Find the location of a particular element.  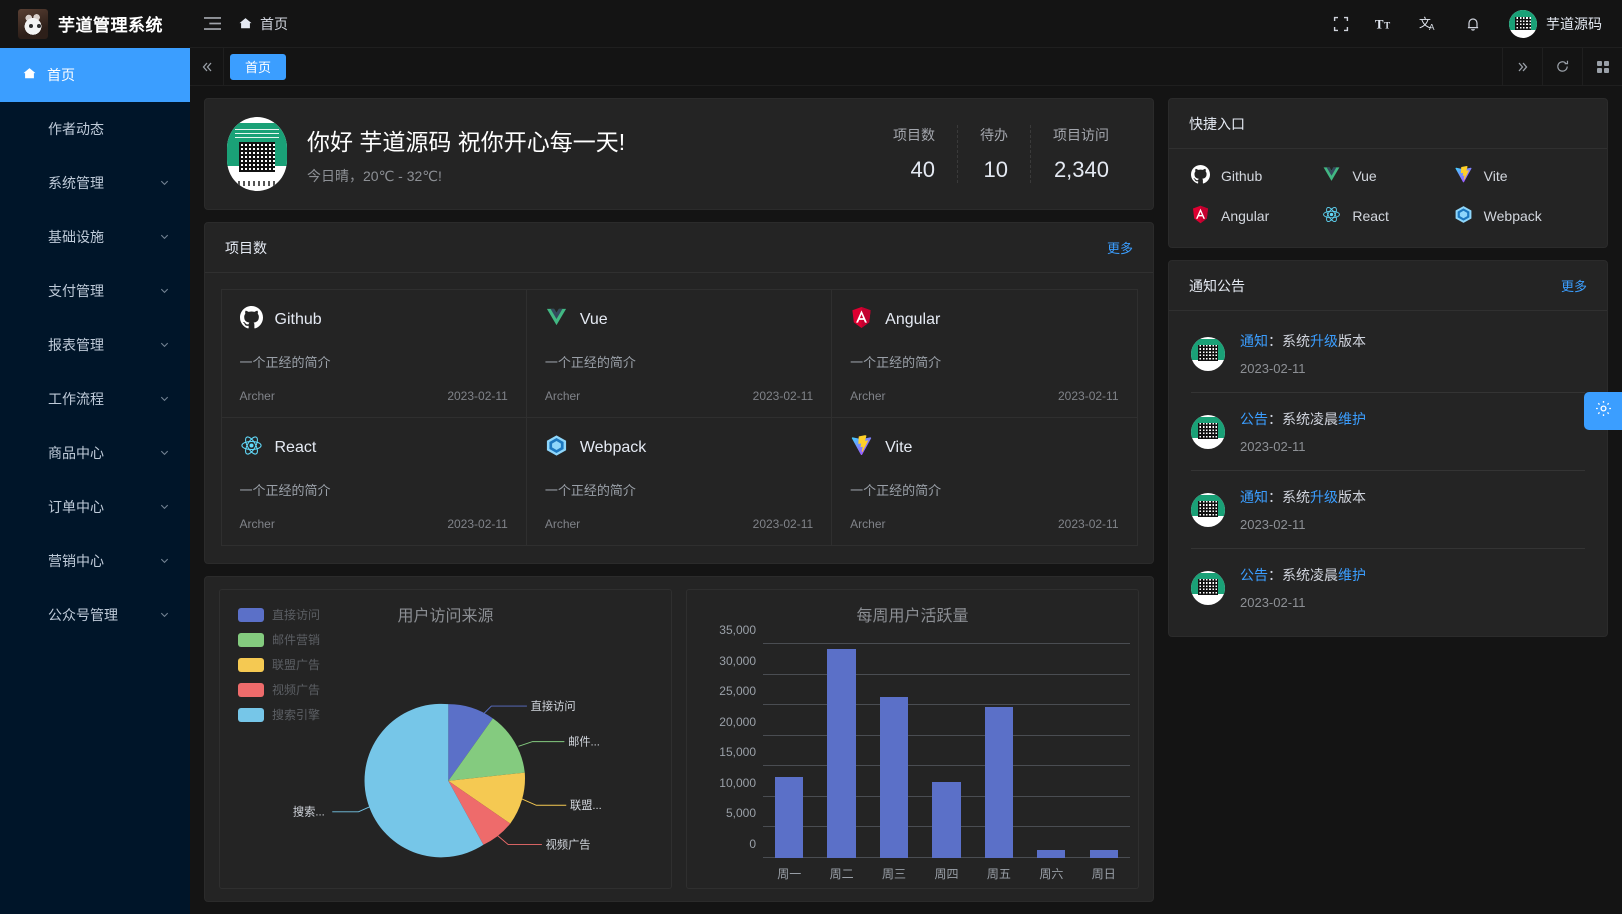

y-tick-label: 25,000 is located at coordinates (737, 691).